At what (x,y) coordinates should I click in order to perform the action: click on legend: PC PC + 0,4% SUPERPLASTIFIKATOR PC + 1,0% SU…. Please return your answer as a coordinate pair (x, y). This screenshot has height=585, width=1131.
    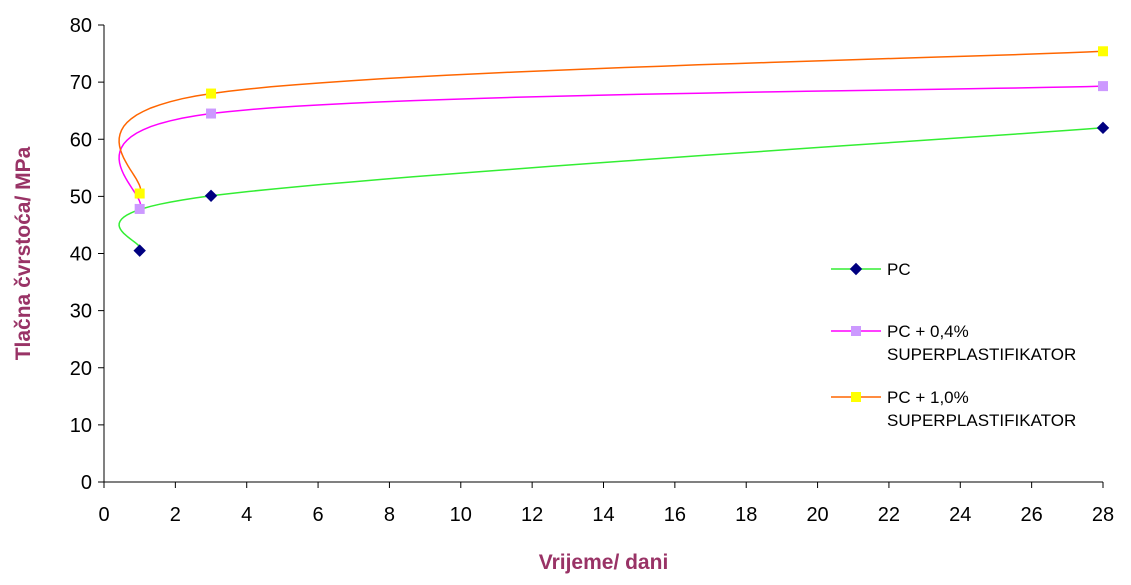
    Looking at the image, I should click on (953, 345).